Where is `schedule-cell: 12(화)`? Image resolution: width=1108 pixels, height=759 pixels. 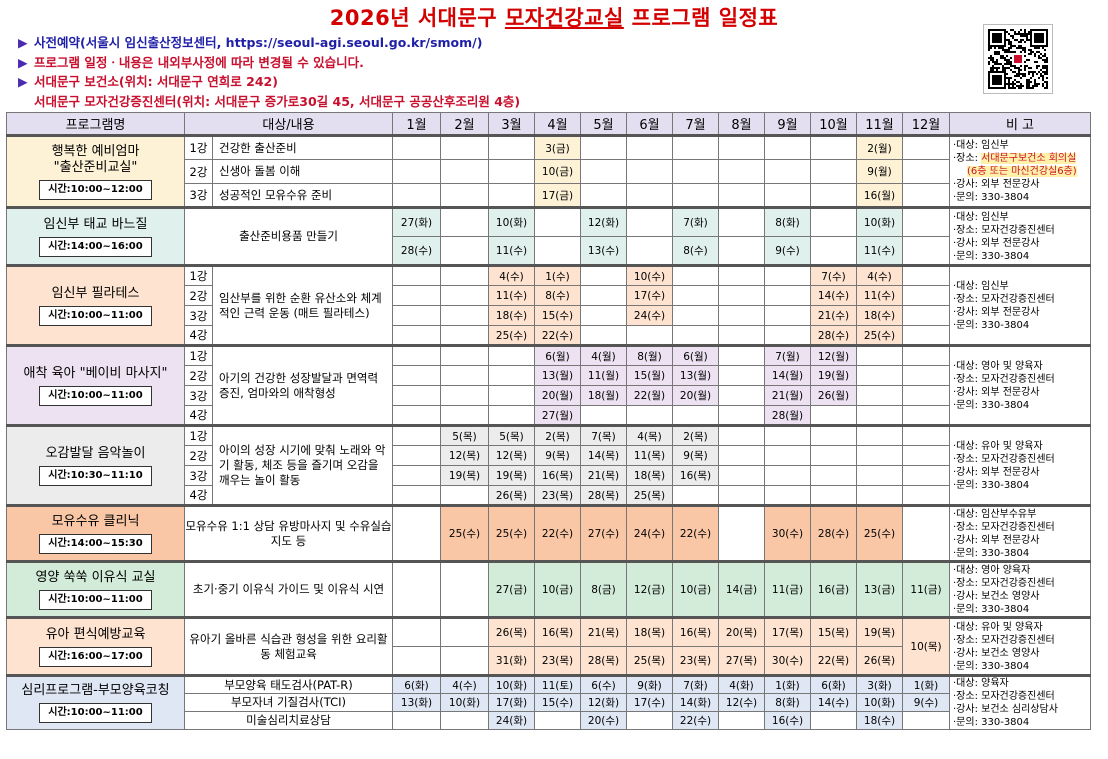 schedule-cell: 12(화) is located at coordinates (603, 702).